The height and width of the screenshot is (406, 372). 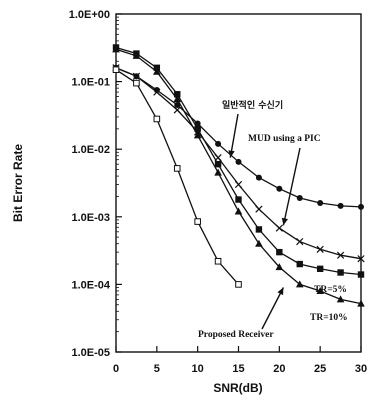 I want to click on x-tick-label: 25, so click(x=320, y=369).